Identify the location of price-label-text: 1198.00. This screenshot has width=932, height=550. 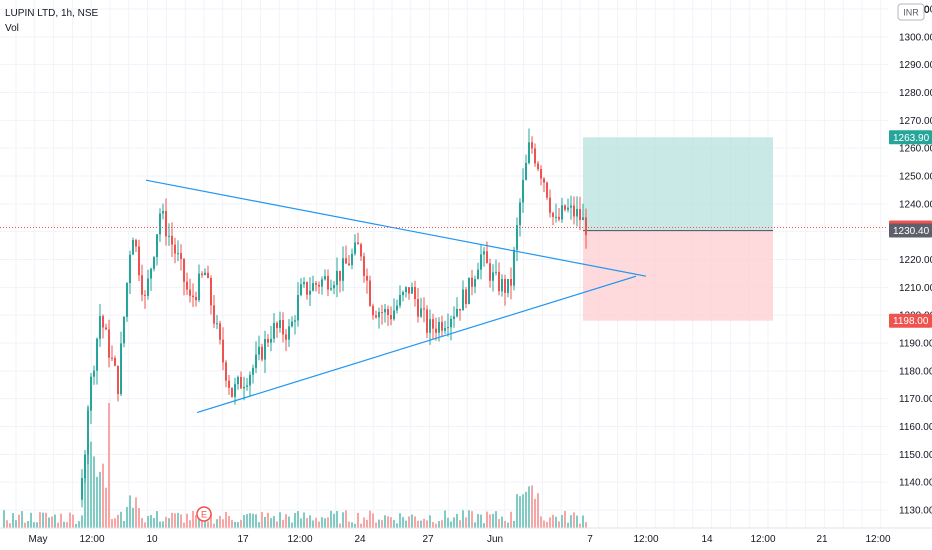
(911, 321).